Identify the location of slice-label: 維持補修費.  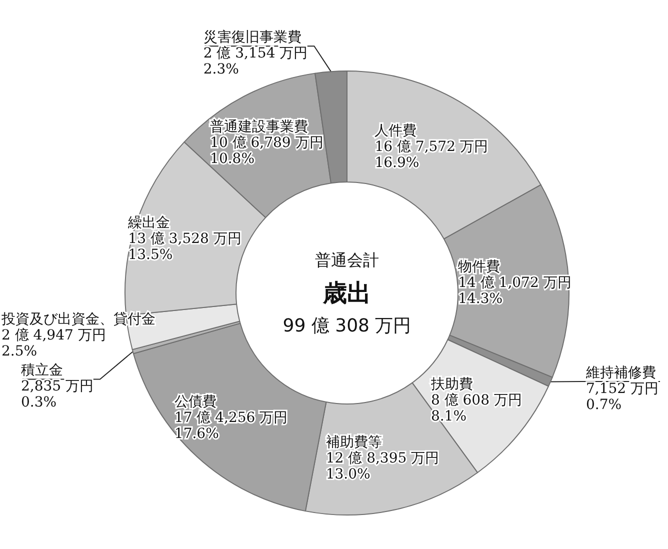
(620, 373).